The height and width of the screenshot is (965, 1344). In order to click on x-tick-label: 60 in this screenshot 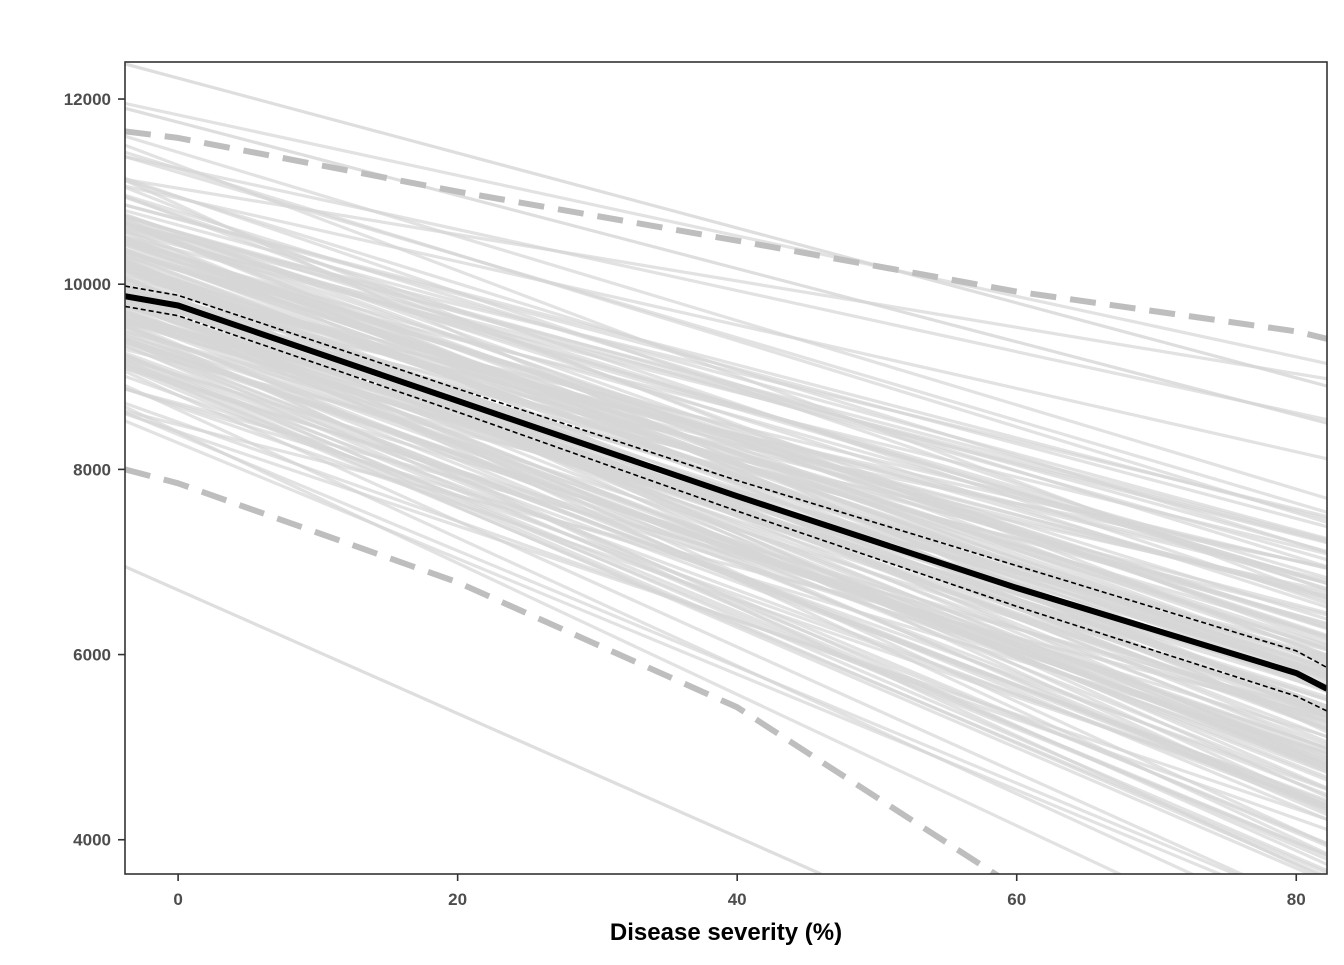, I will do `click(1016, 899)`.